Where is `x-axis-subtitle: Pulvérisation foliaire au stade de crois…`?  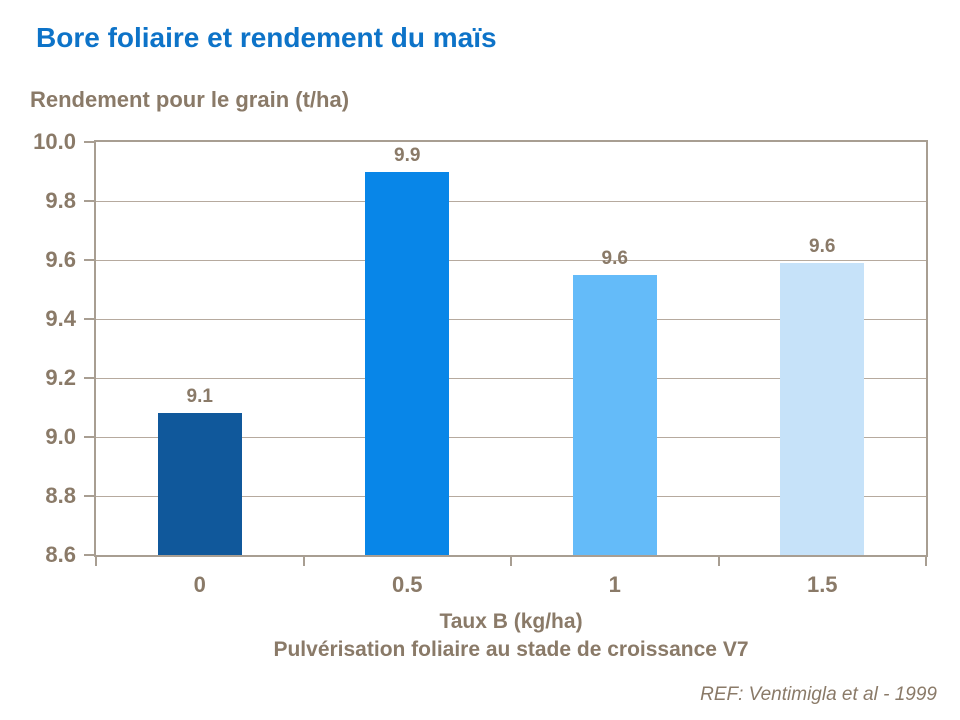
x-axis-subtitle: Pulvérisation foliaire au stade de crois… is located at coordinates (511, 649).